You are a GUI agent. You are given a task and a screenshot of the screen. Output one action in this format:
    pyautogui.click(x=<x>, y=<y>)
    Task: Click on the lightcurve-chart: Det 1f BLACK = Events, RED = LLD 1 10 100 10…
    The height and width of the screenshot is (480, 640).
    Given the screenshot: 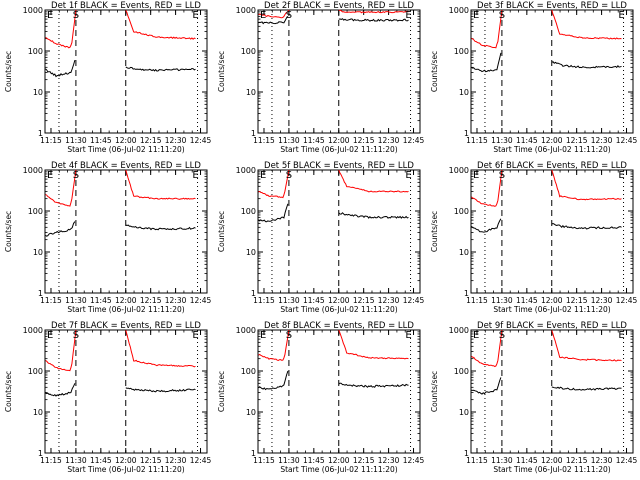 What is the action you would take?
    pyautogui.click(x=108, y=77)
    